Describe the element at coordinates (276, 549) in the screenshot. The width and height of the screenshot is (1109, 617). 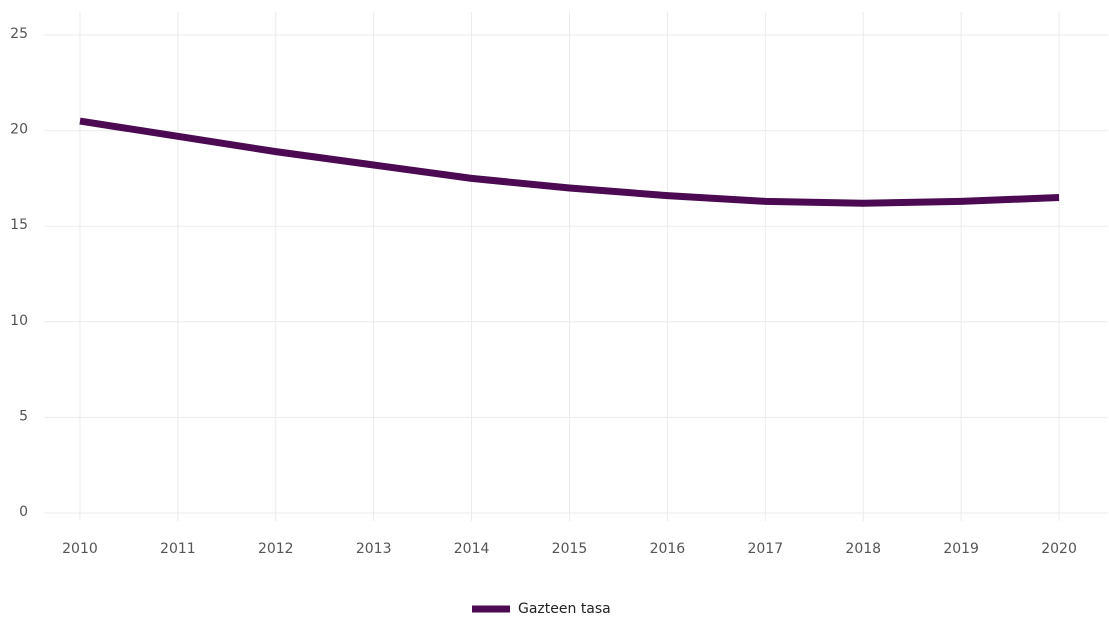
I see `x-tick-label: 2012` at that location.